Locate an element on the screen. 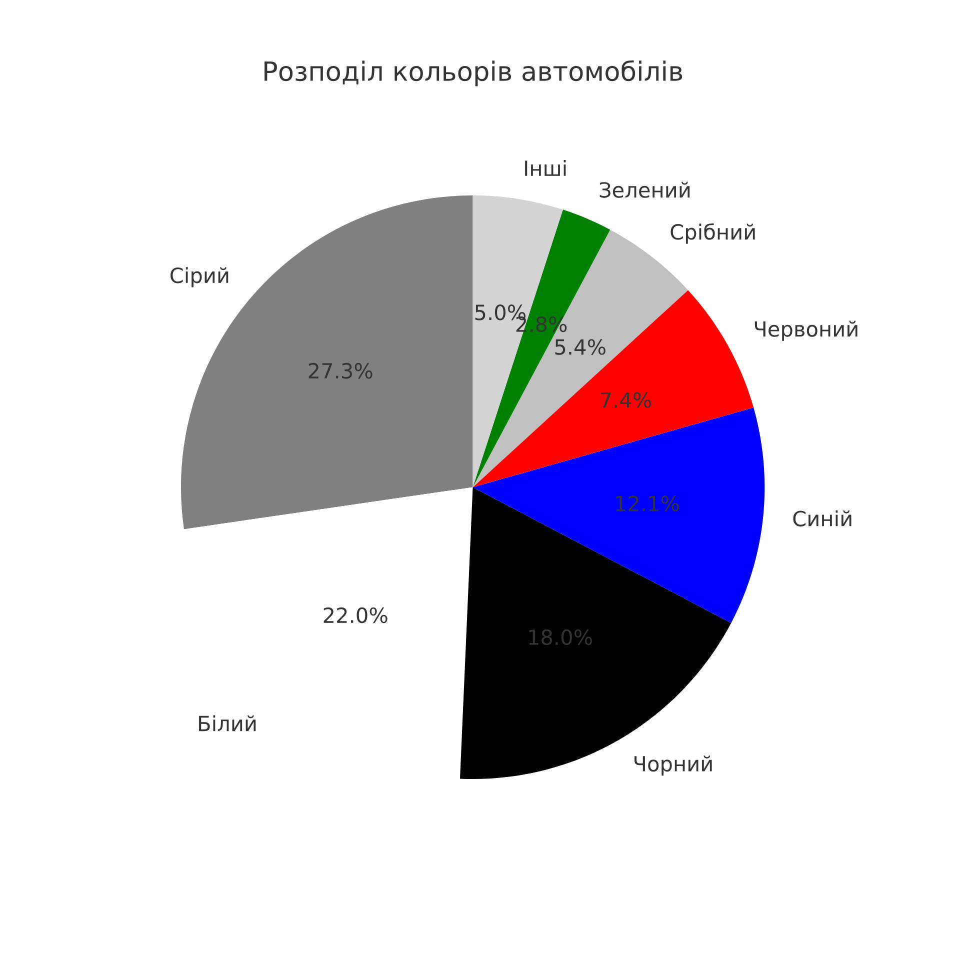 This screenshot has width=960, height=960. data-label: 5.4% is located at coordinates (580, 347).